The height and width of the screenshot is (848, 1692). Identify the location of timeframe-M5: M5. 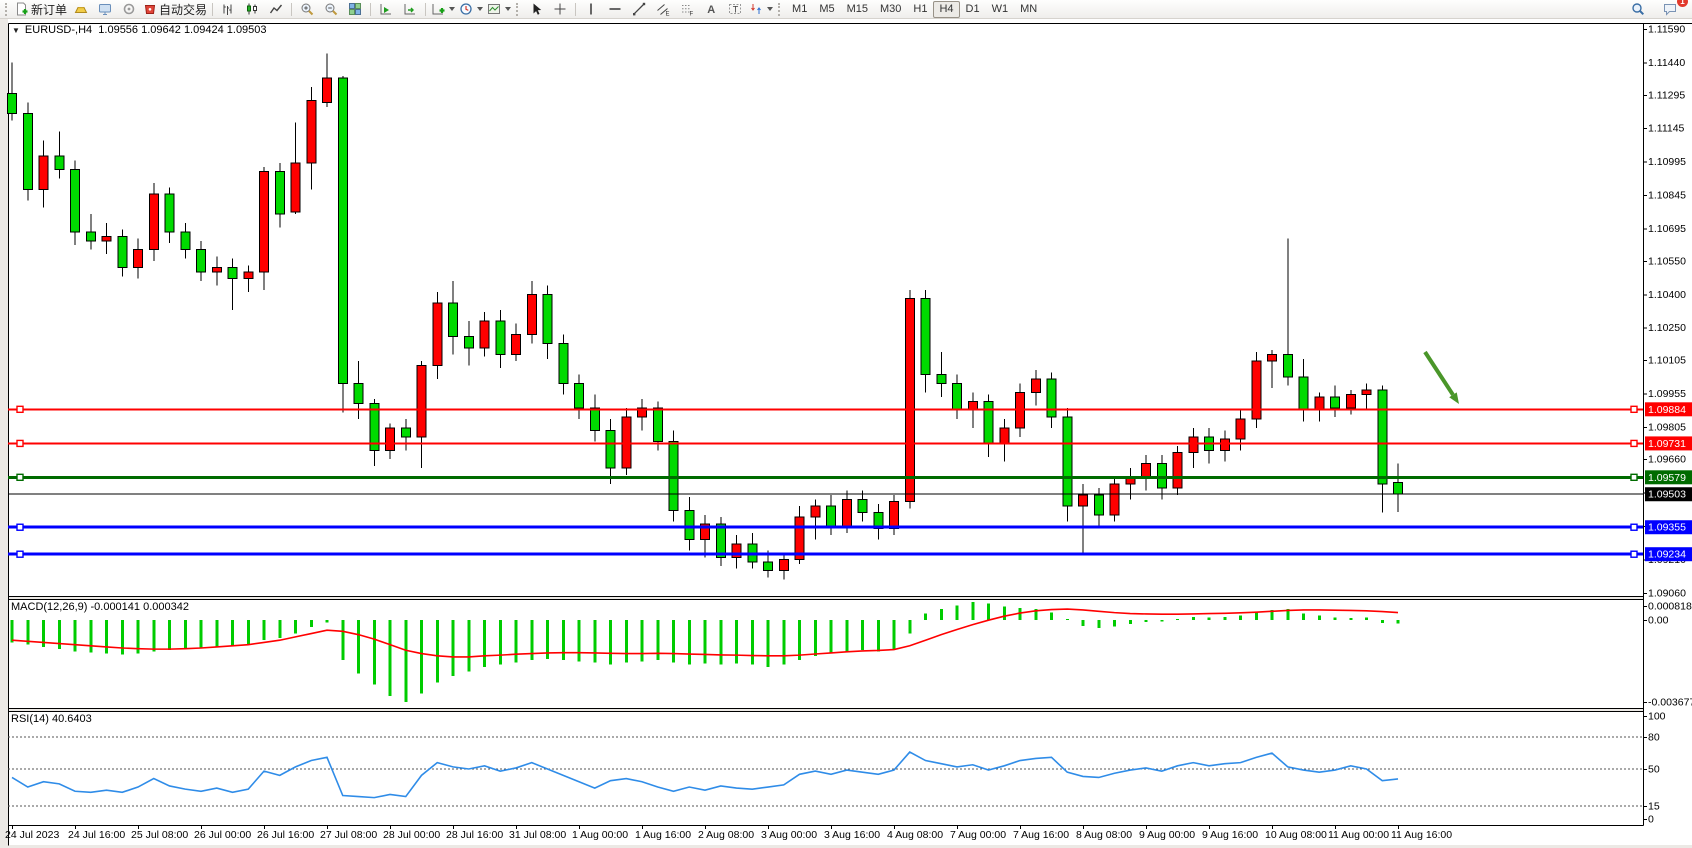
(827, 9).